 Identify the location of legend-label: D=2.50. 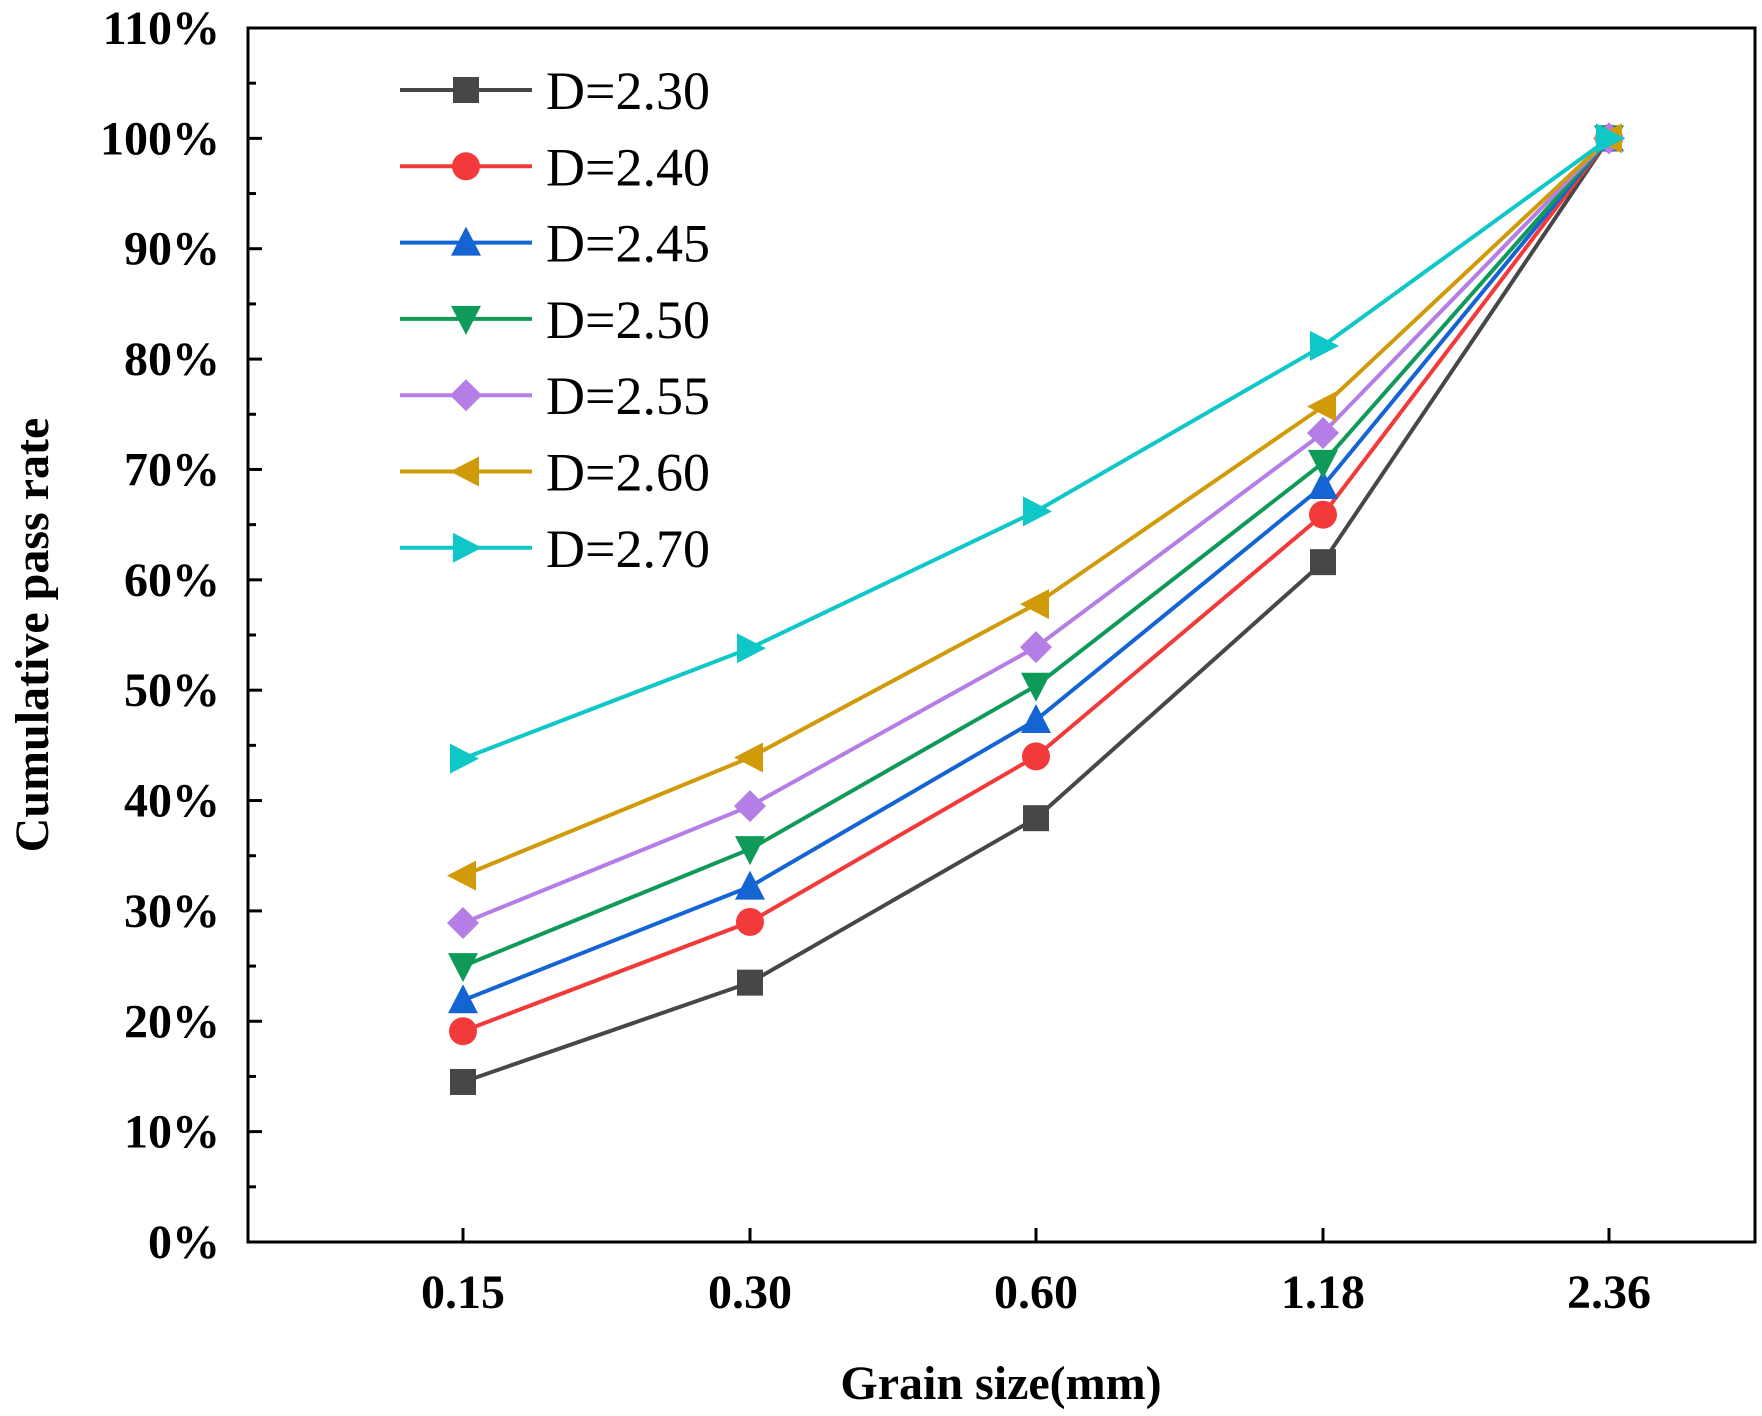
(628, 320).